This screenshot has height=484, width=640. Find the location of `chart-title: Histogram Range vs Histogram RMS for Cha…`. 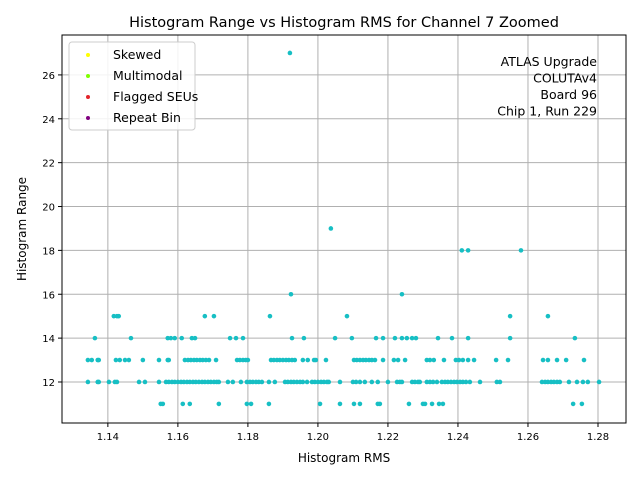

chart-title: Histogram Range vs Histogram RMS for Cha… is located at coordinates (344, 23).